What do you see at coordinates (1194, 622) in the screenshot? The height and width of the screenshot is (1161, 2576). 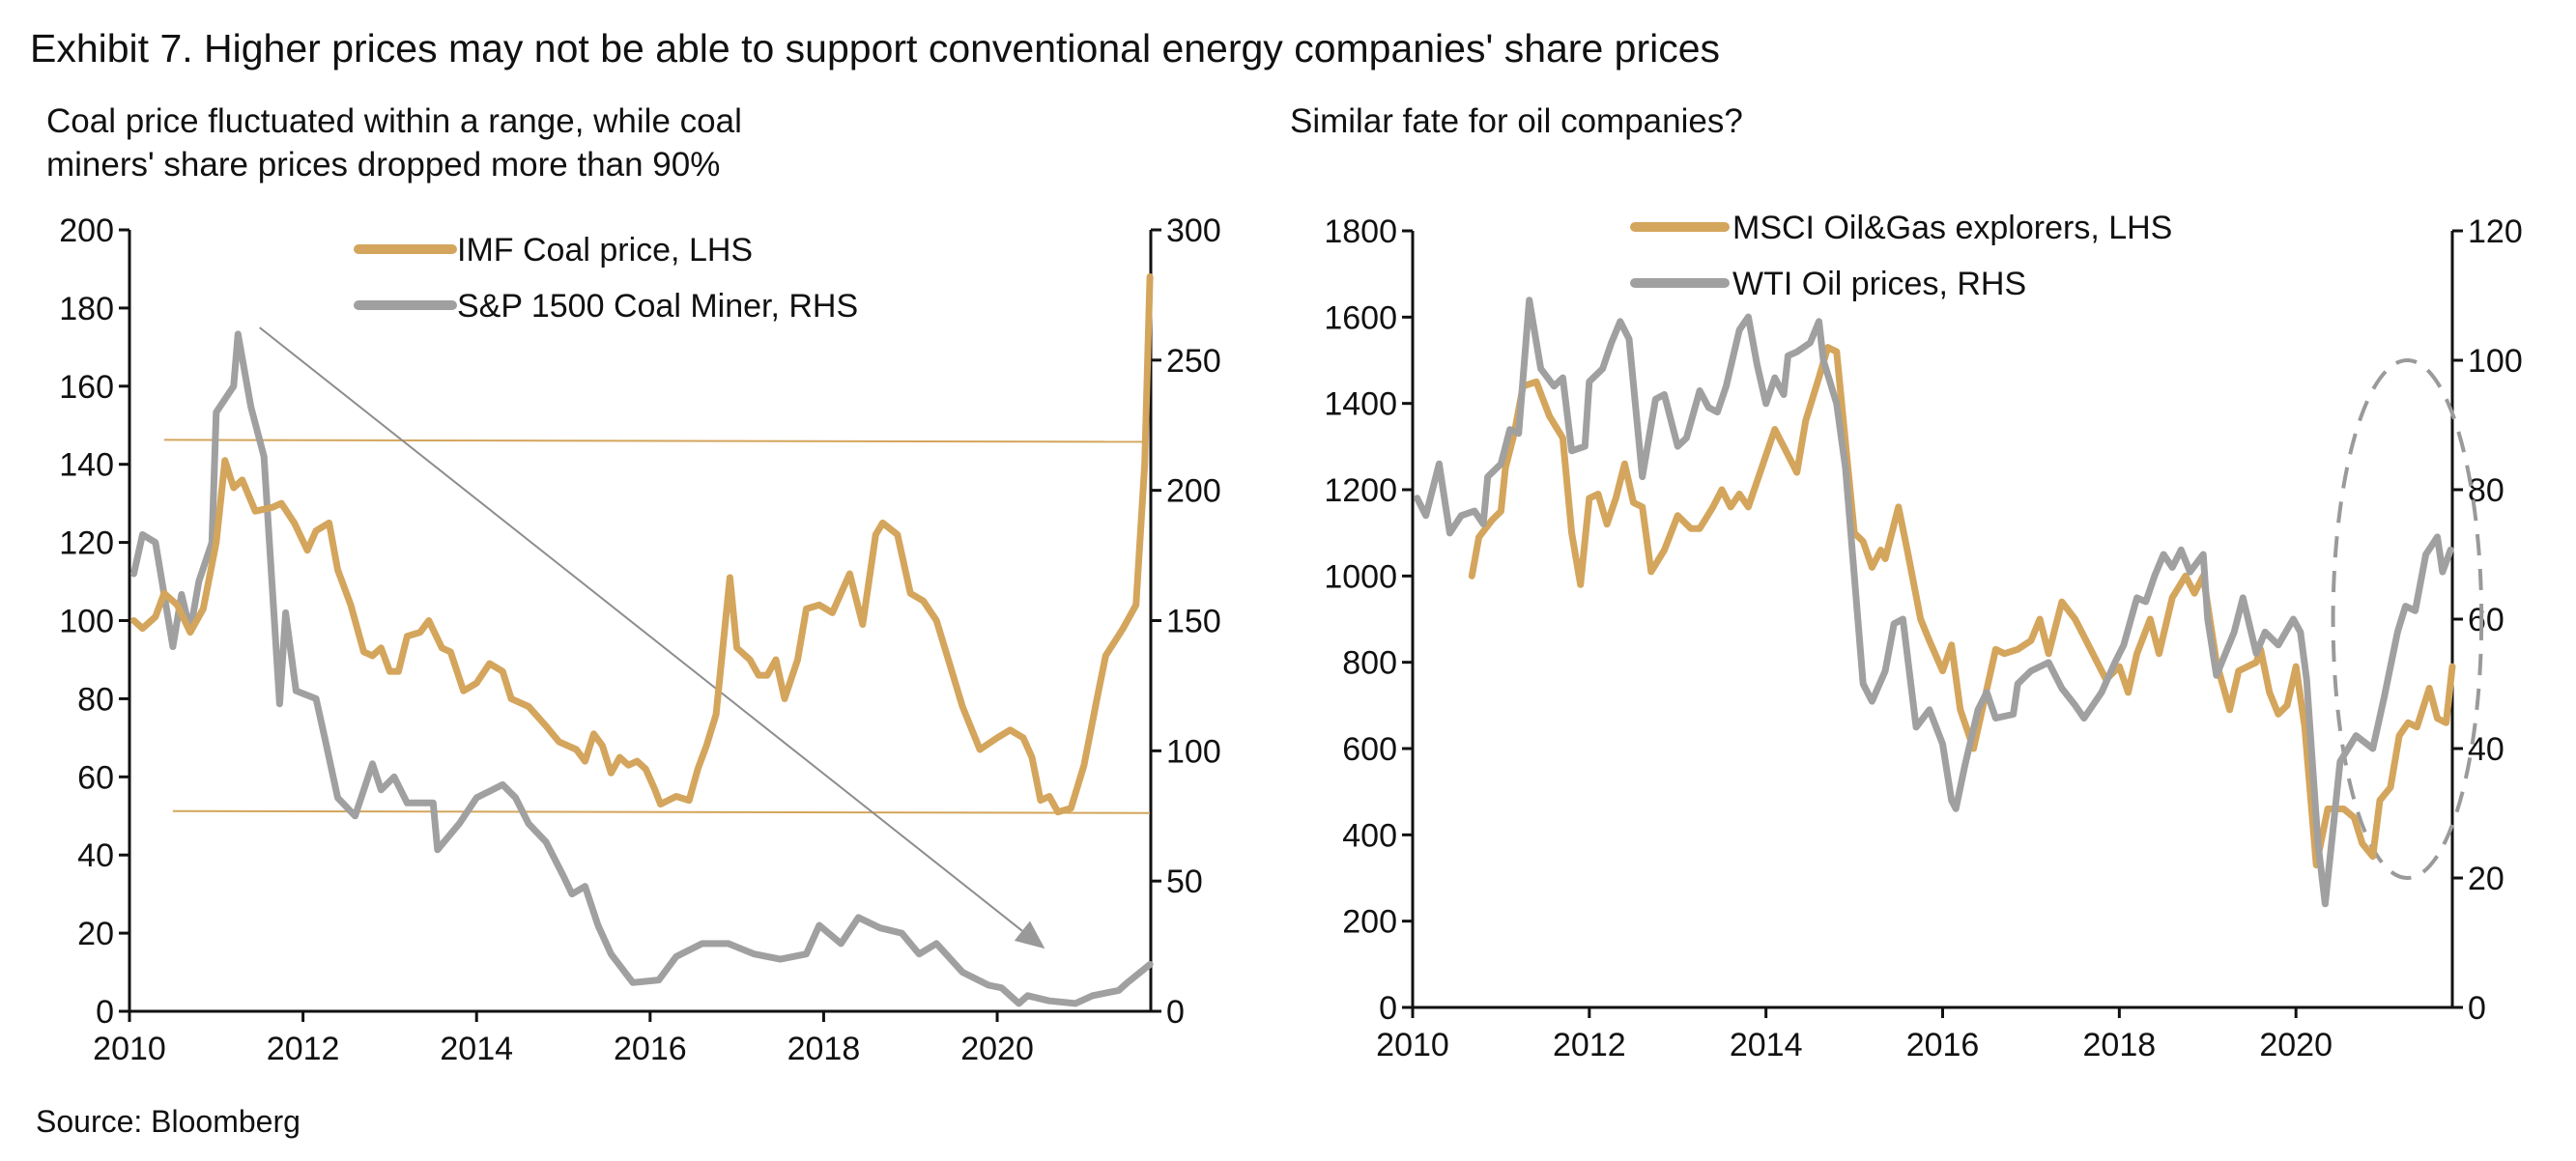 I see `y-tick-label-right: 150` at bounding box center [1194, 622].